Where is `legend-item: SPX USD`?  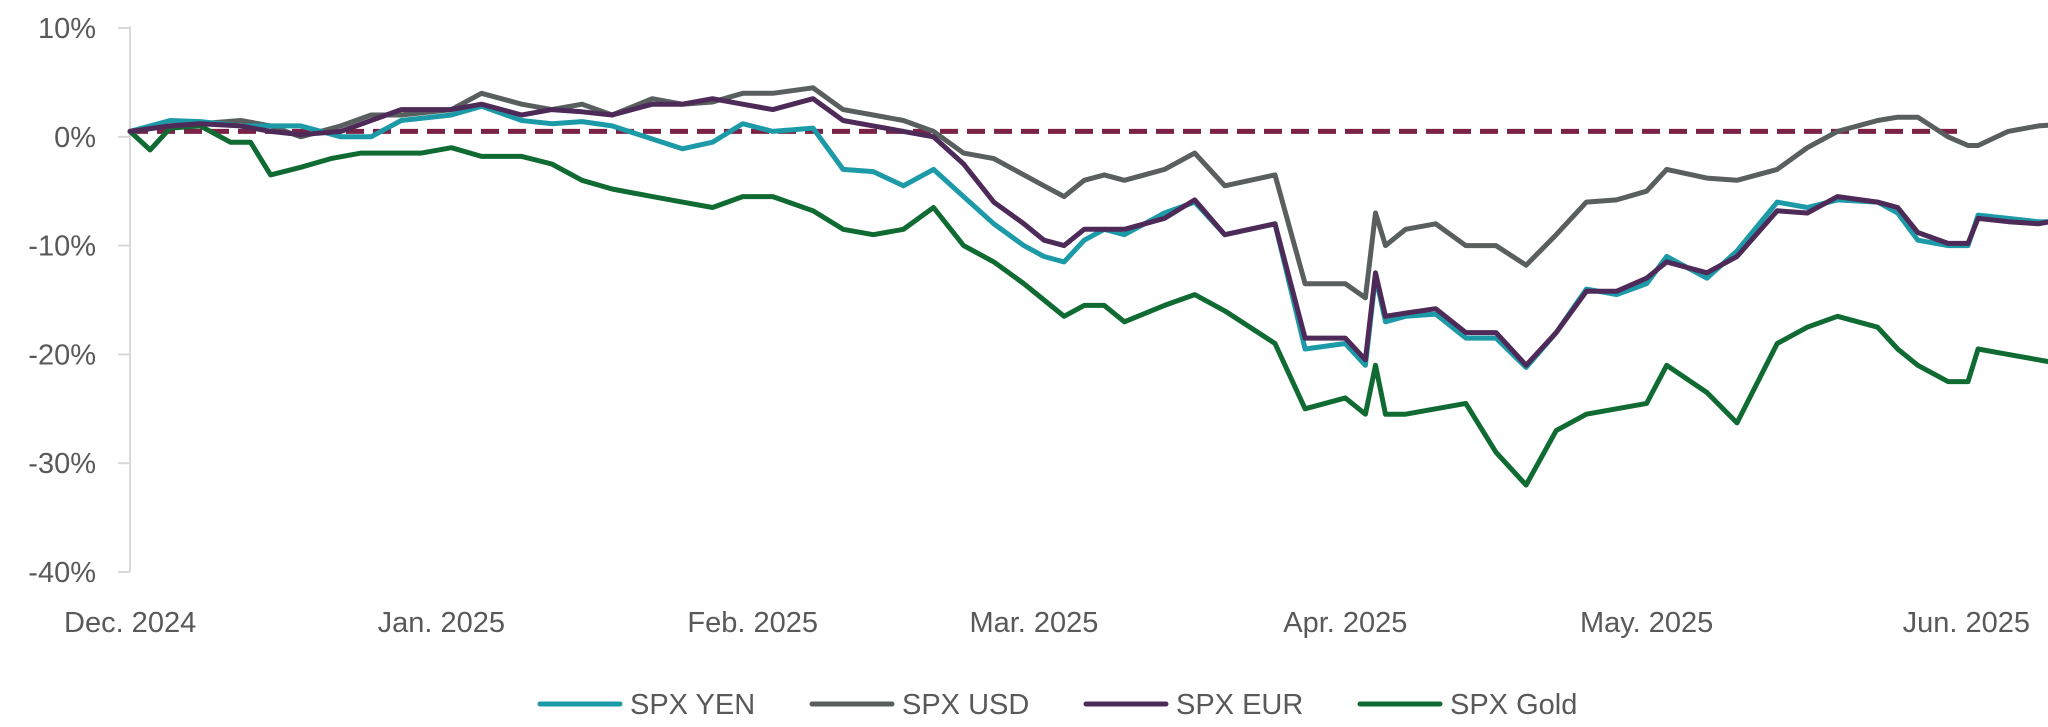
legend-item: SPX USD is located at coordinates (919, 705).